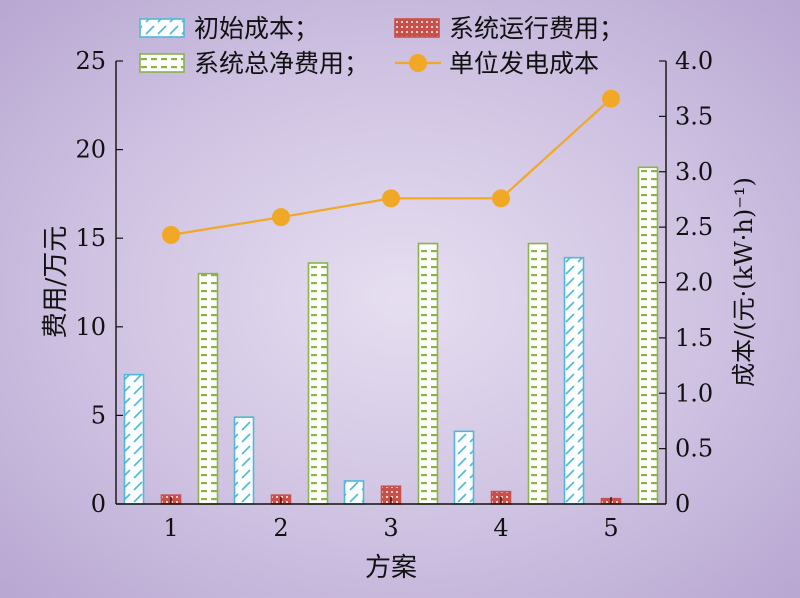 This screenshot has width=800, height=598. I want to click on legend-label-3: 系统总净费用；, so click(281, 63).